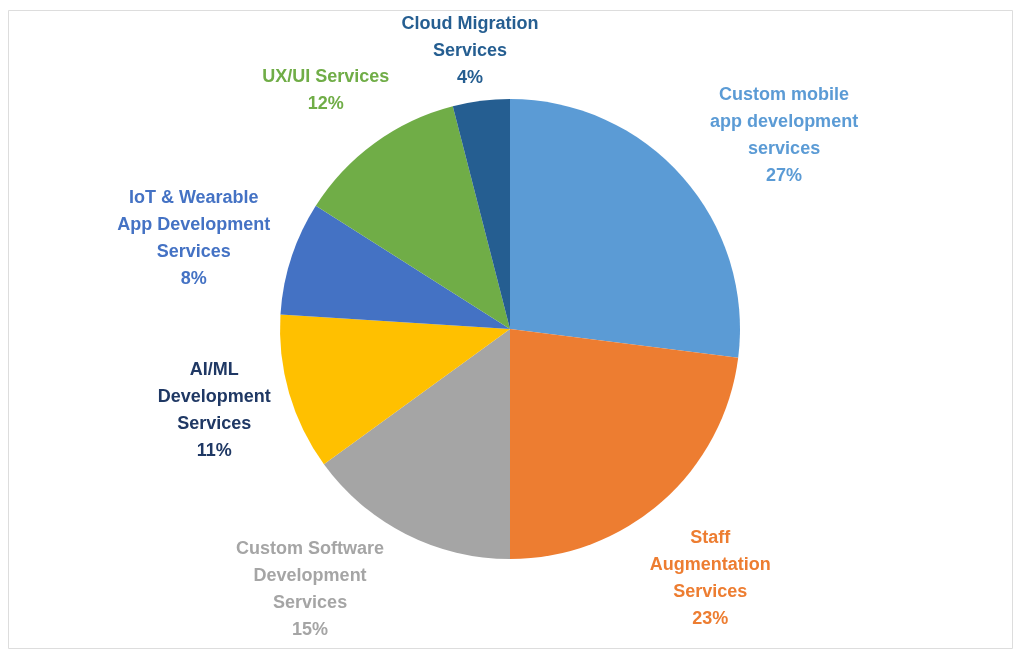 This screenshot has width=1024, height=657. I want to click on slice-label: UX/UI Services, so click(326, 75).